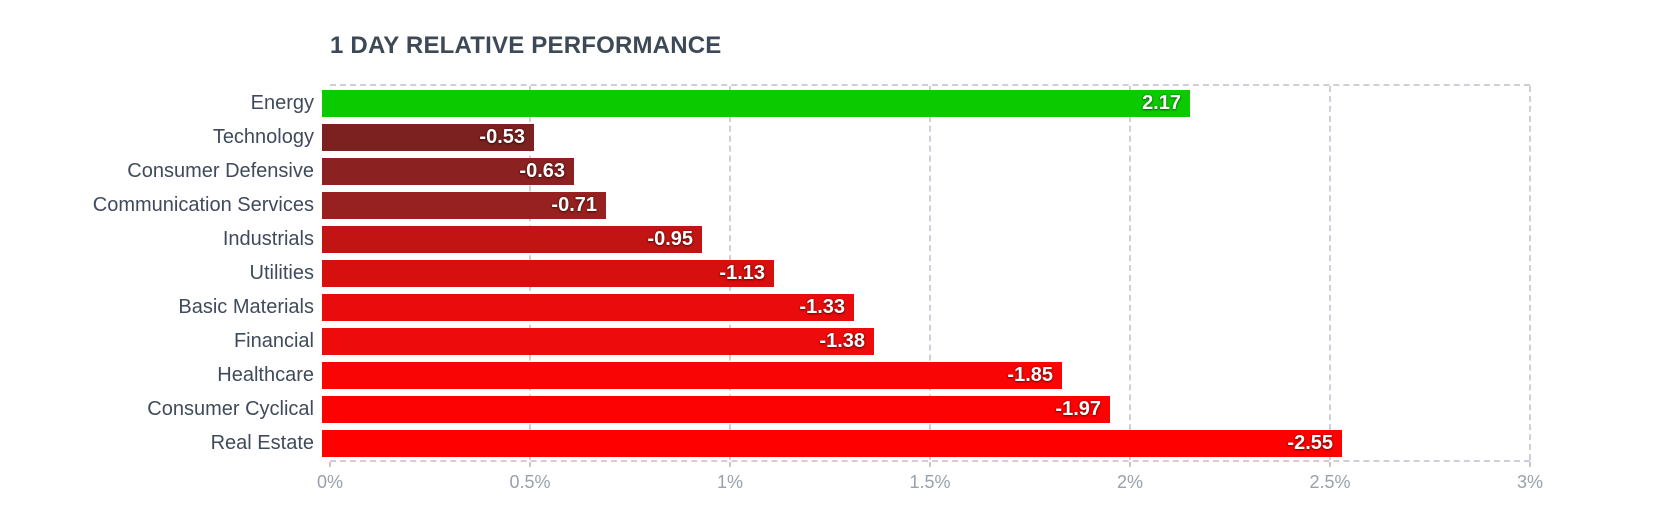  Describe the element at coordinates (1330, 482) in the screenshot. I see `x-tick-label: 2.5%` at that location.